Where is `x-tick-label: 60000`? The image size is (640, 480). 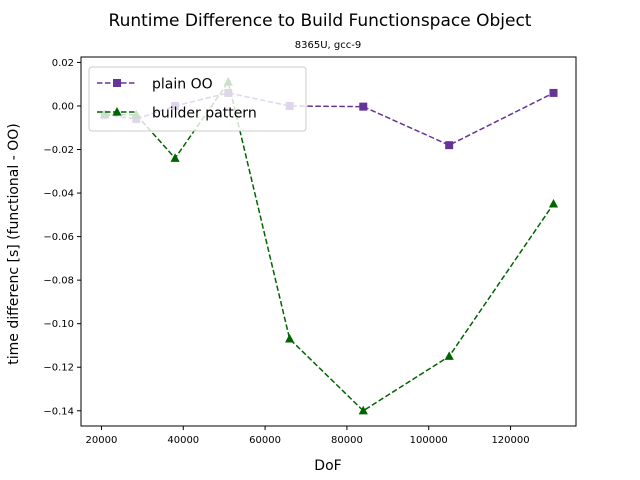 x-tick-label: 60000 is located at coordinates (265, 440).